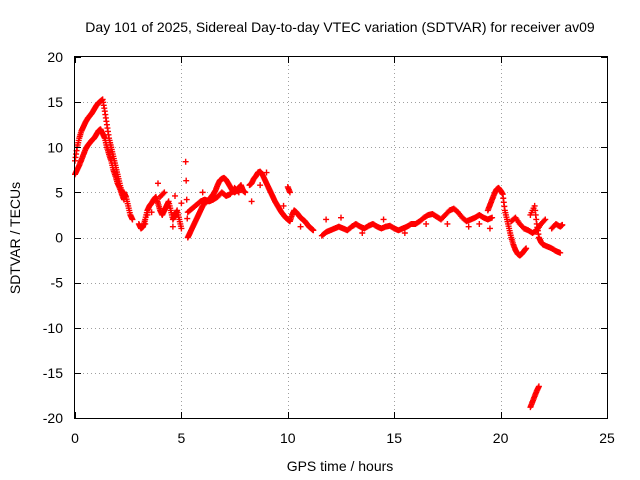  Describe the element at coordinates (99, 164) in the screenshot. I see `series-main-track-lower` at that location.